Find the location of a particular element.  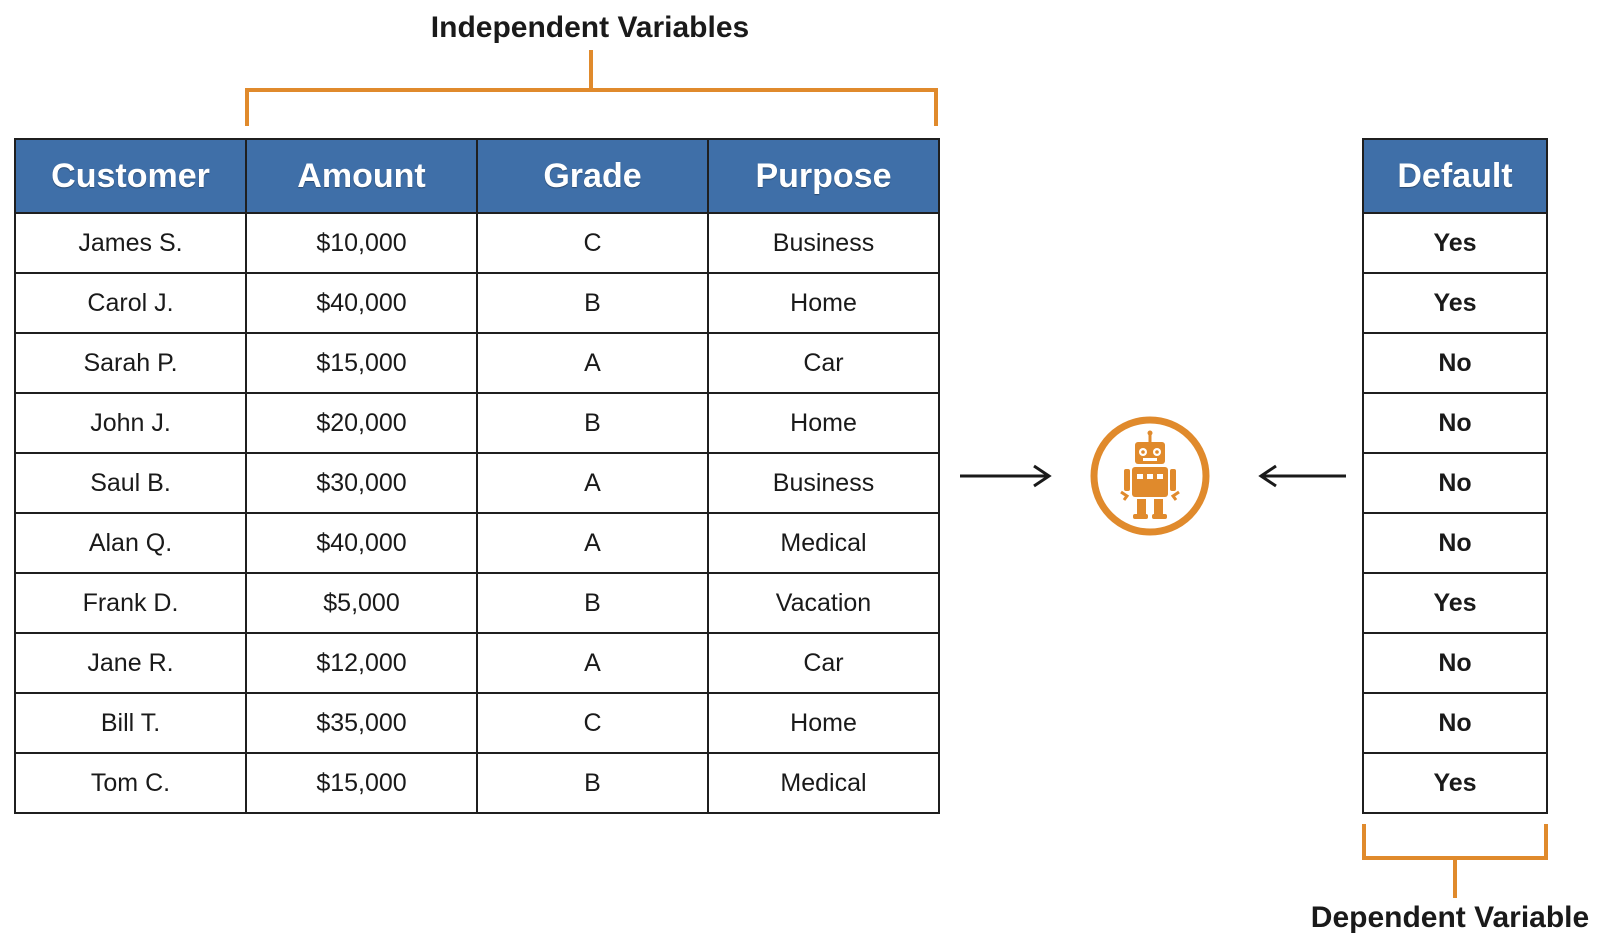

customer-cell: John J. is located at coordinates (130, 423).